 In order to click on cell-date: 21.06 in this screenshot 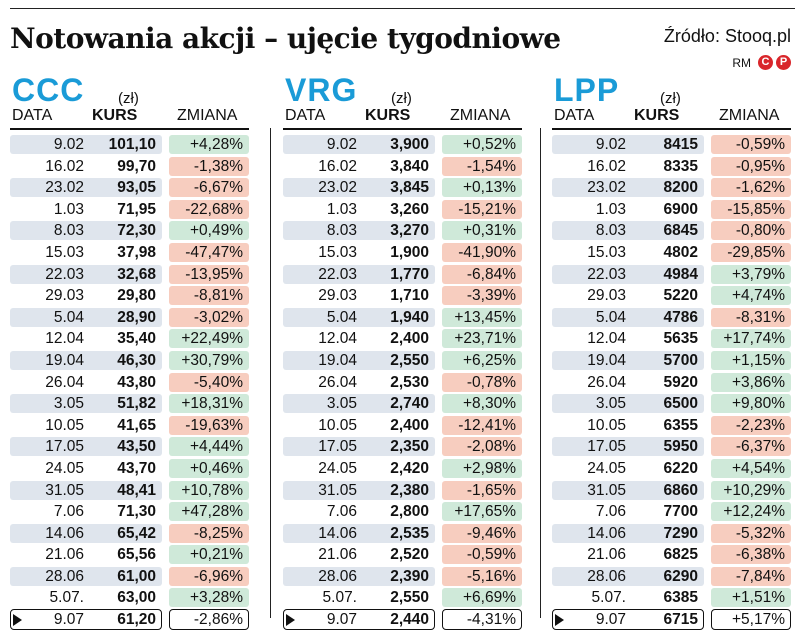, I will do `click(337, 555)`.